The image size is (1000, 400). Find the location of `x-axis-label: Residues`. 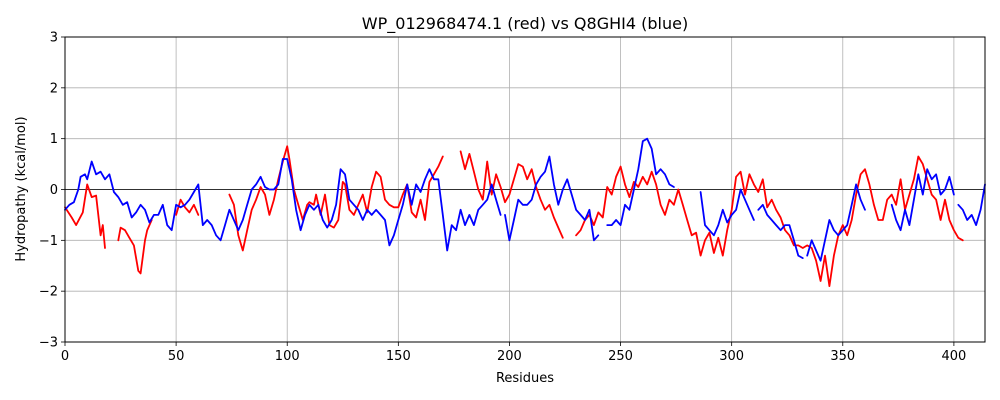

x-axis-label: Residues is located at coordinates (525, 378).